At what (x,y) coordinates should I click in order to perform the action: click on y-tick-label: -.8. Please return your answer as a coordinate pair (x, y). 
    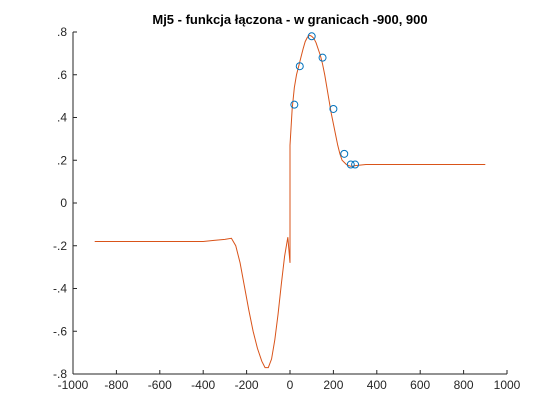
    Looking at the image, I should click on (60, 374).